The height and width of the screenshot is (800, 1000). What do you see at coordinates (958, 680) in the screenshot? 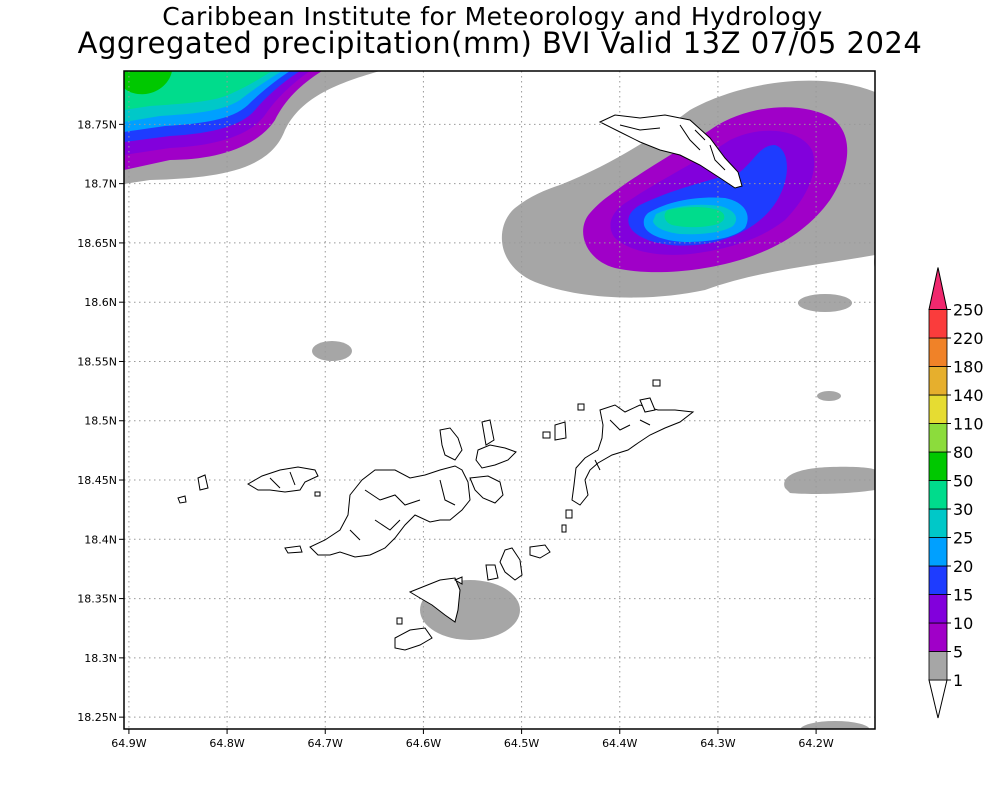
I see `colorbar-label: 1` at bounding box center [958, 680].